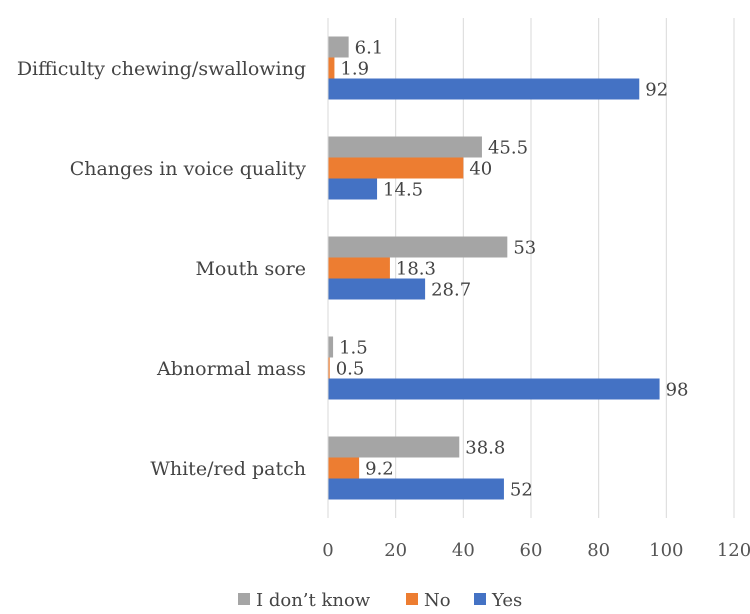 Image resolution: width=750 pixels, height=614 pixels. Describe the element at coordinates (395, 550) in the screenshot. I see `x-tick-label: 20` at that location.